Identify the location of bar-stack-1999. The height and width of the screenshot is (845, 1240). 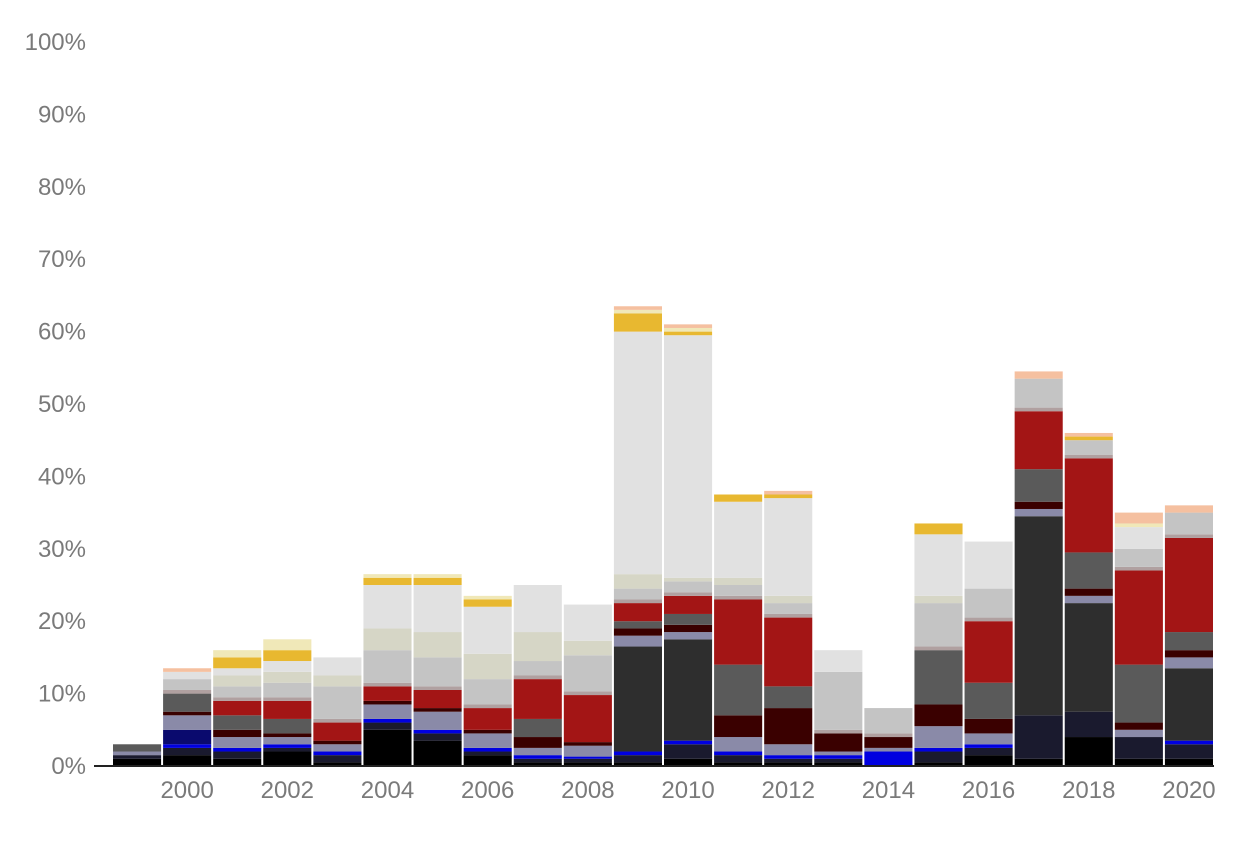
(137, 755).